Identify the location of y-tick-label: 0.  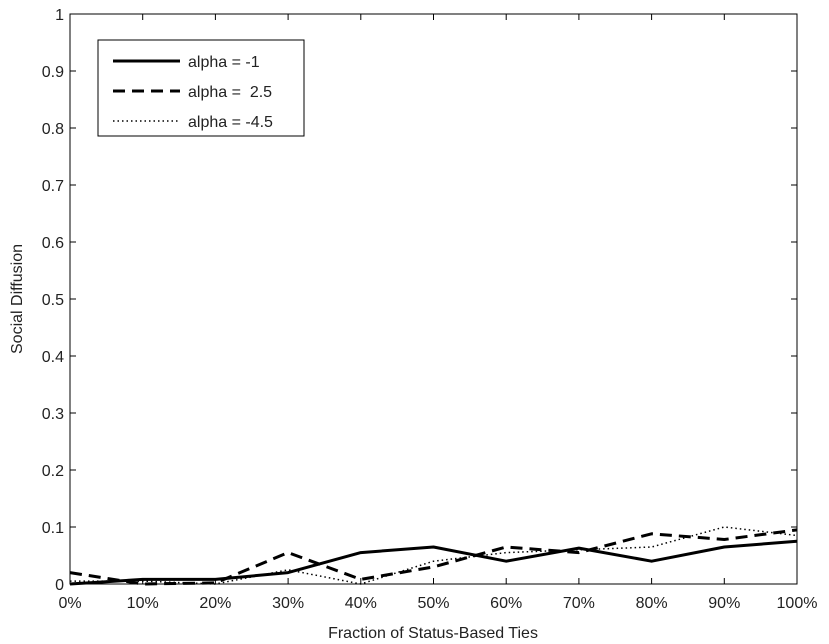
(59, 585).